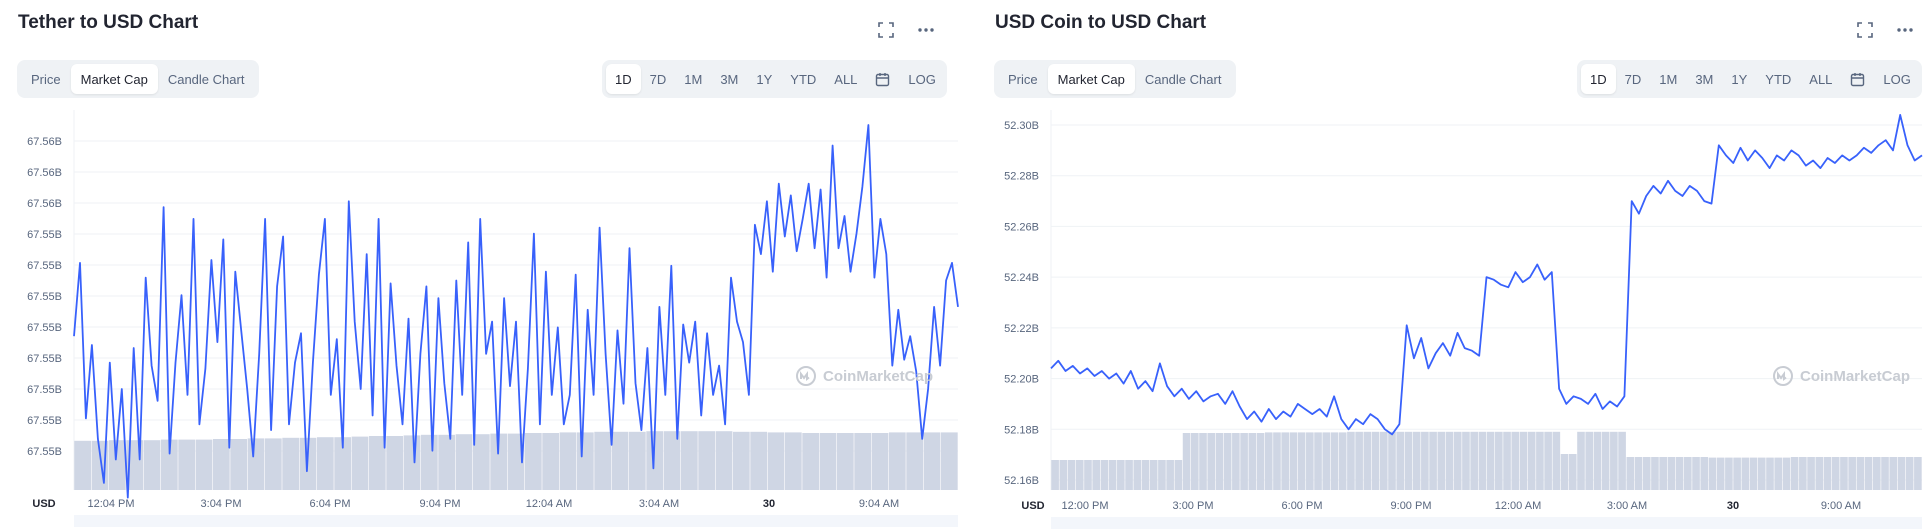  What do you see at coordinates (221, 504) in the screenshot?
I see `x-tick-label: 3:04 PM` at bounding box center [221, 504].